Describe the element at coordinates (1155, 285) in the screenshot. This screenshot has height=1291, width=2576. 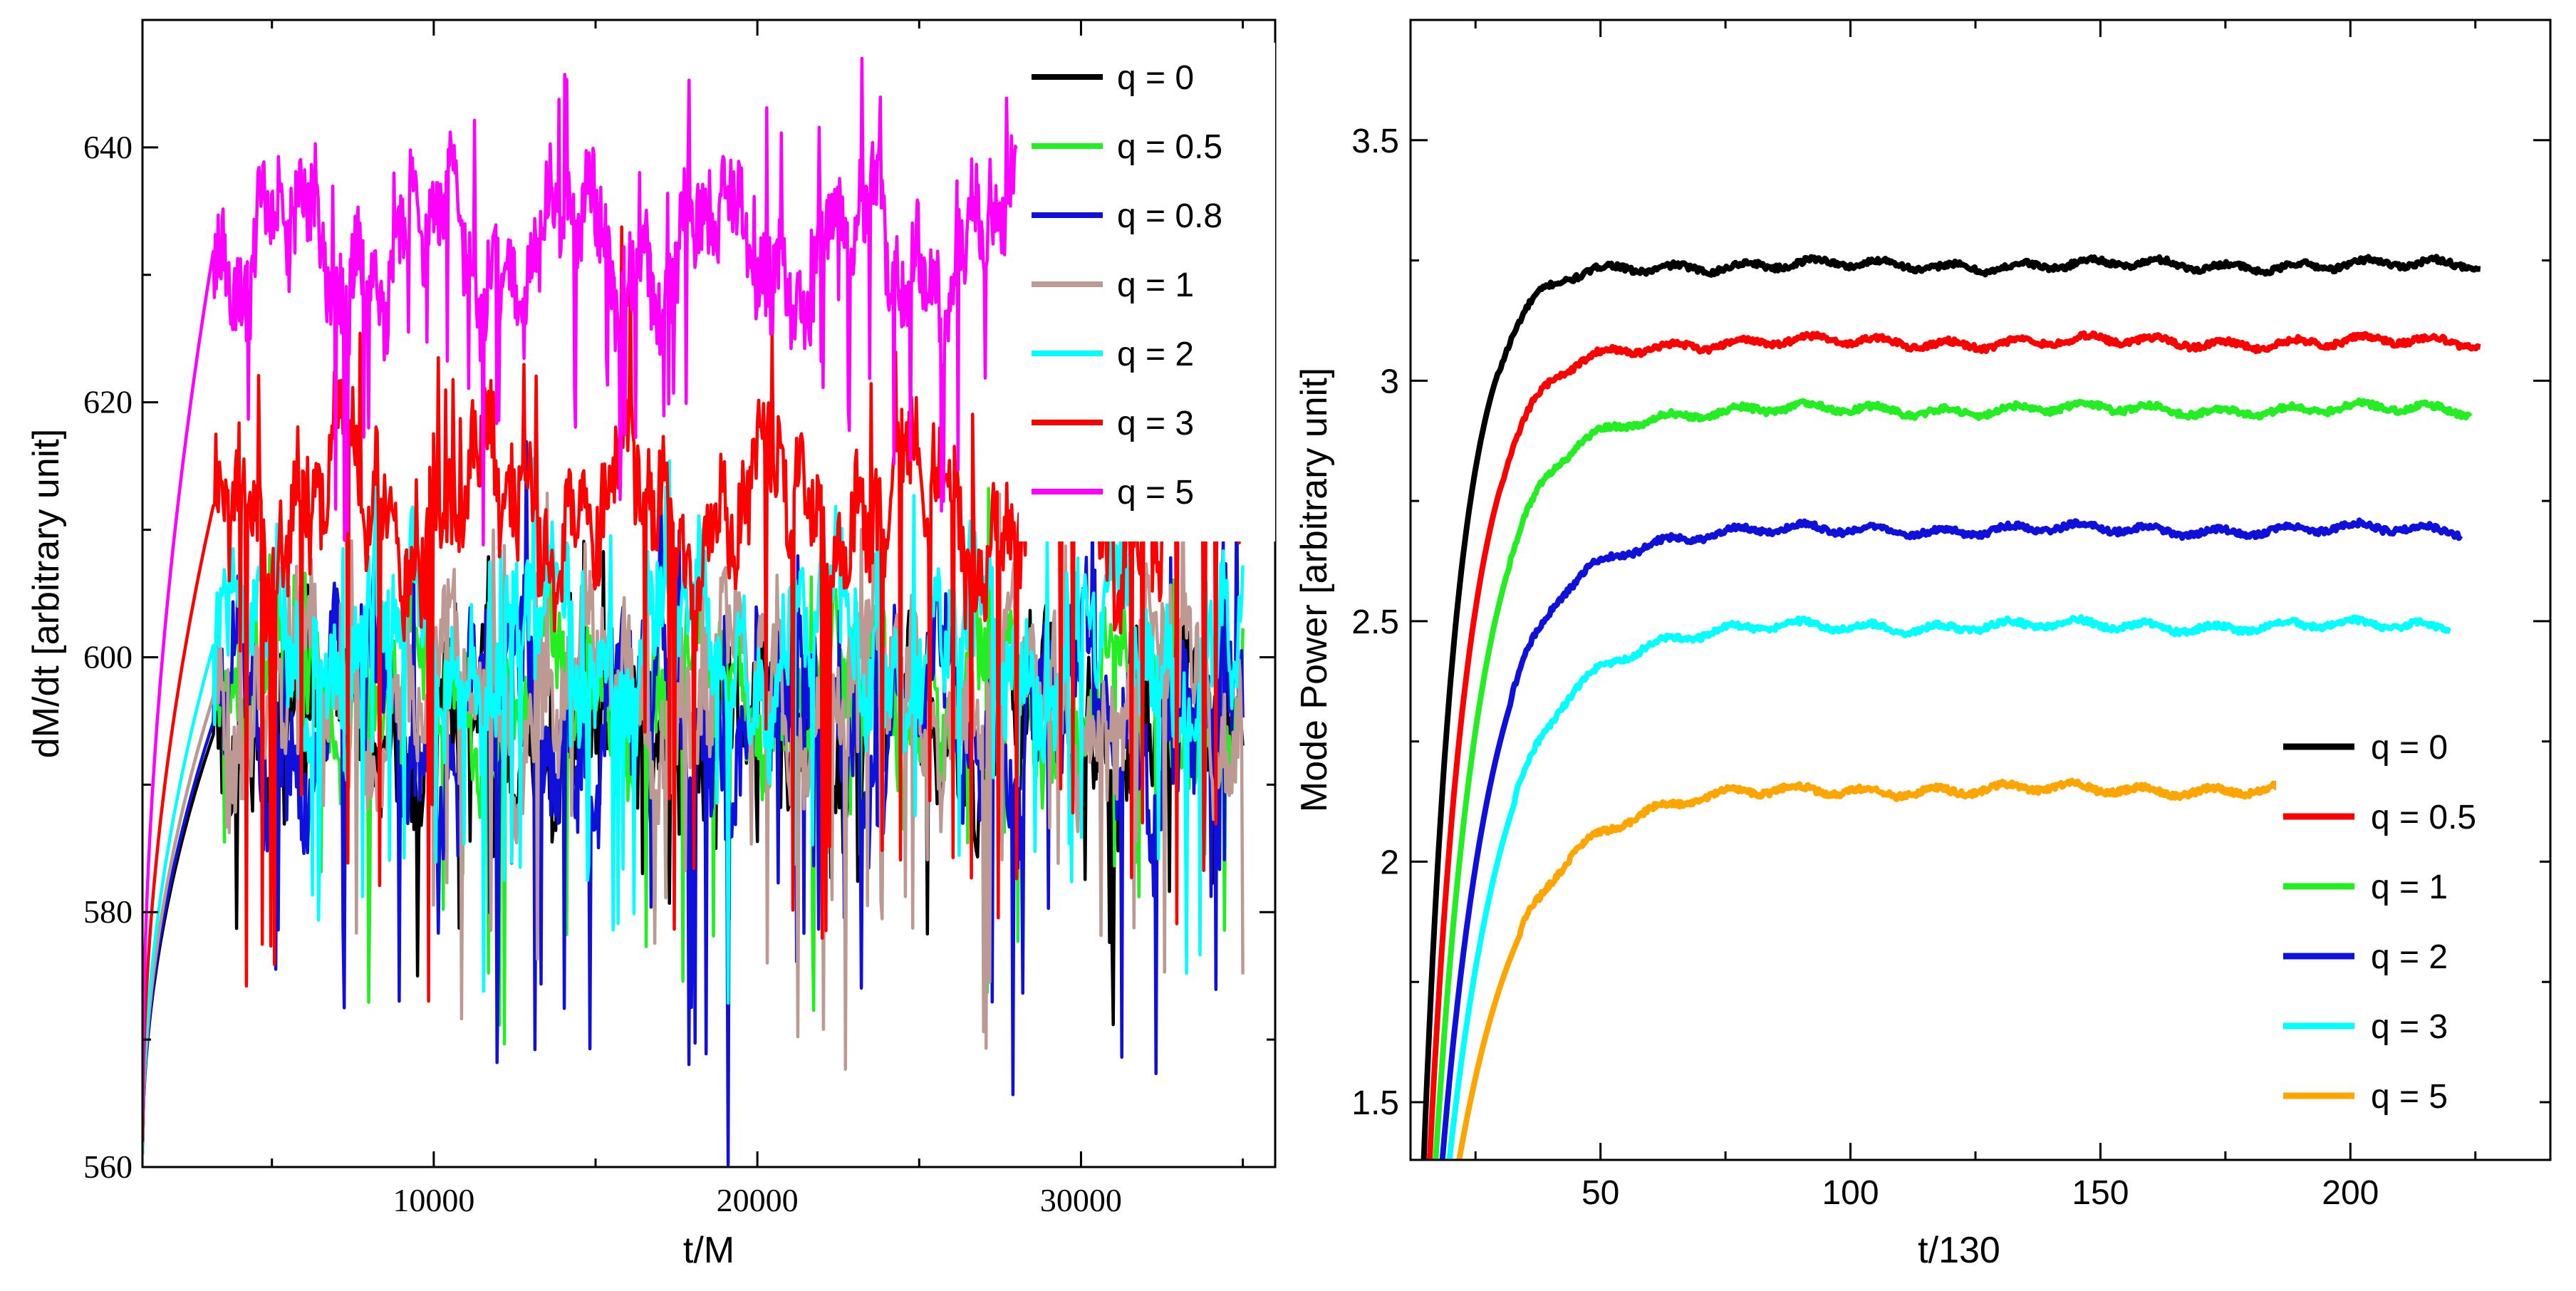
I see `left-legend-label: q = 1` at that location.